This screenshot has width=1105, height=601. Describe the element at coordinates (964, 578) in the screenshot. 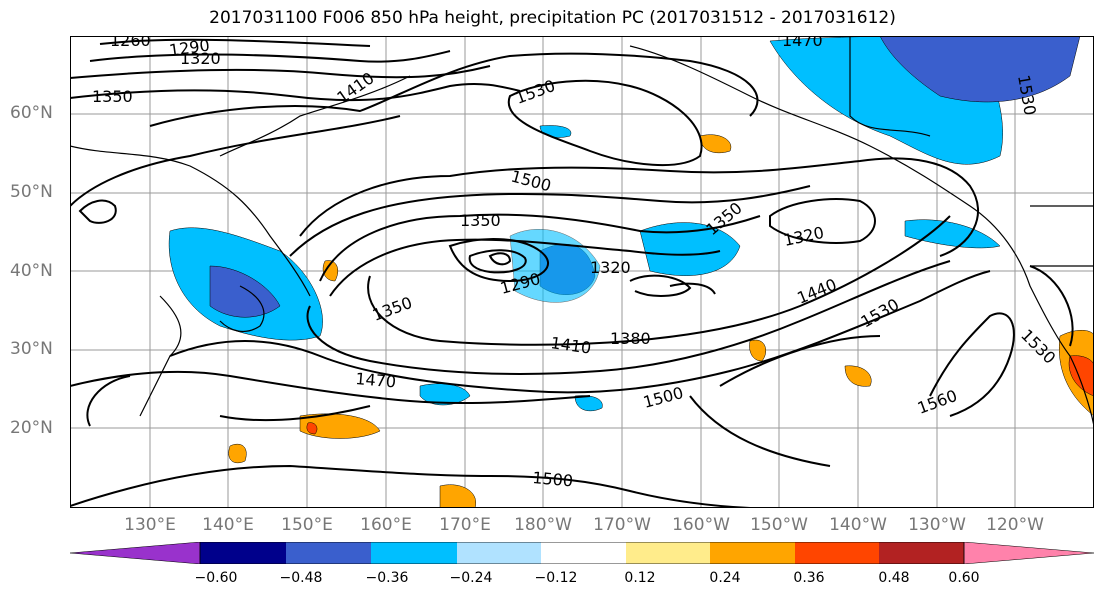

I see `colorbar-tick: 0.60` at that location.